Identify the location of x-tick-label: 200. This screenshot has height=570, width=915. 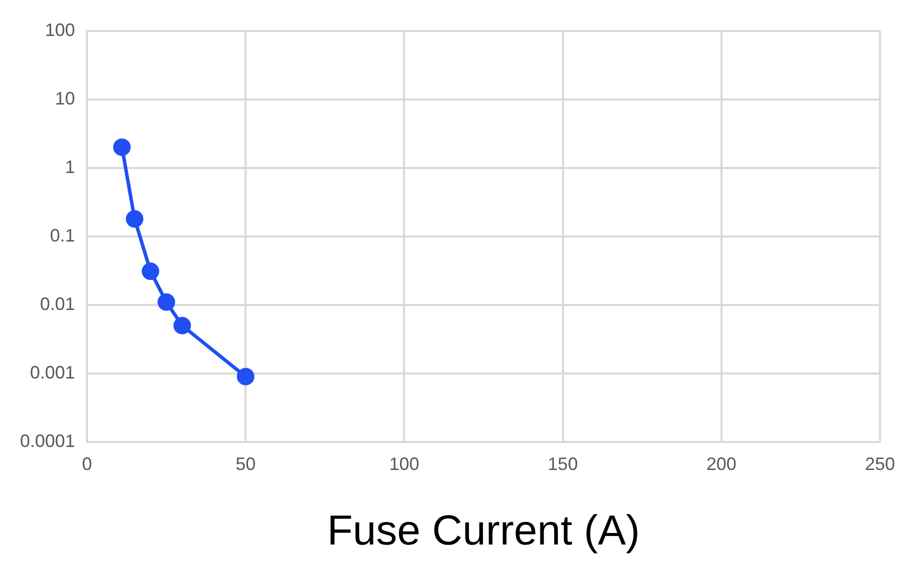
(721, 464).